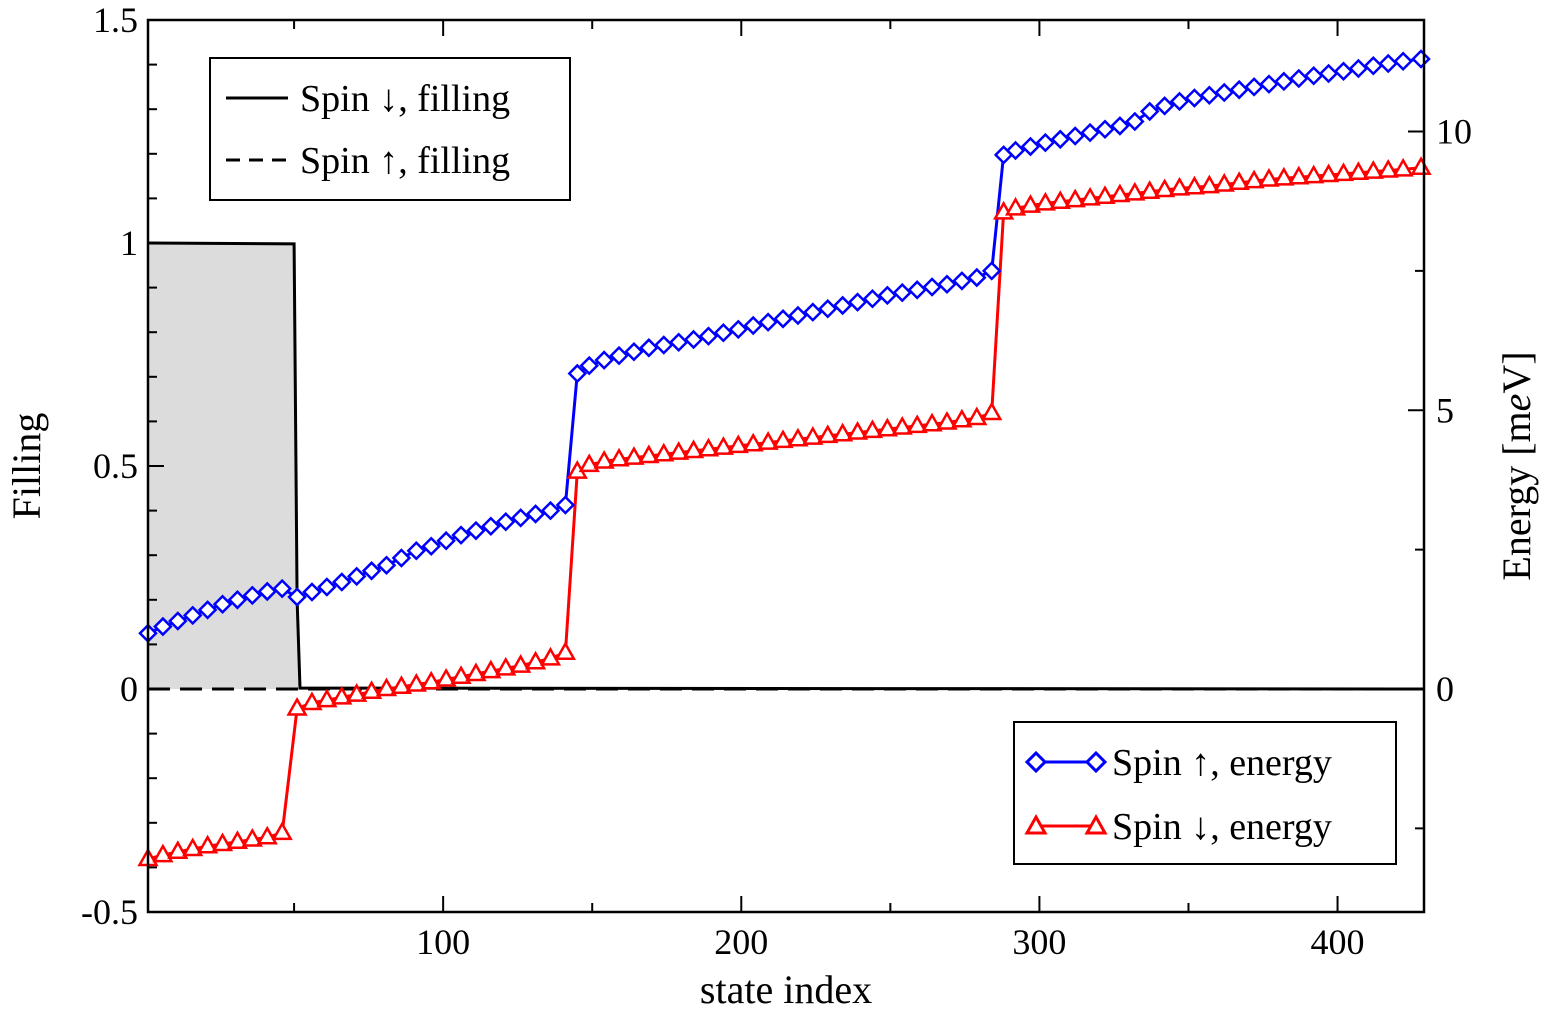  What do you see at coordinates (115, 466) in the screenshot?
I see `y-left-tick-label: 0.5` at bounding box center [115, 466].